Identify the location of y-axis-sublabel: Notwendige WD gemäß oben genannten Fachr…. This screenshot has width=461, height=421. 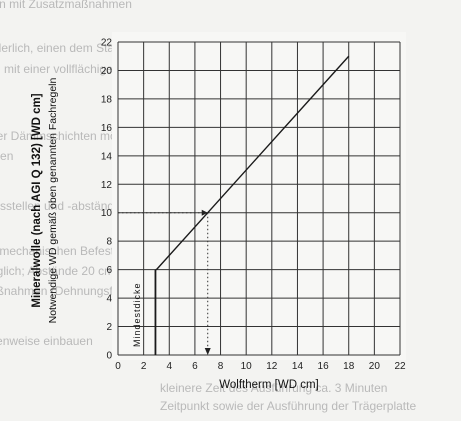
(53, 200).